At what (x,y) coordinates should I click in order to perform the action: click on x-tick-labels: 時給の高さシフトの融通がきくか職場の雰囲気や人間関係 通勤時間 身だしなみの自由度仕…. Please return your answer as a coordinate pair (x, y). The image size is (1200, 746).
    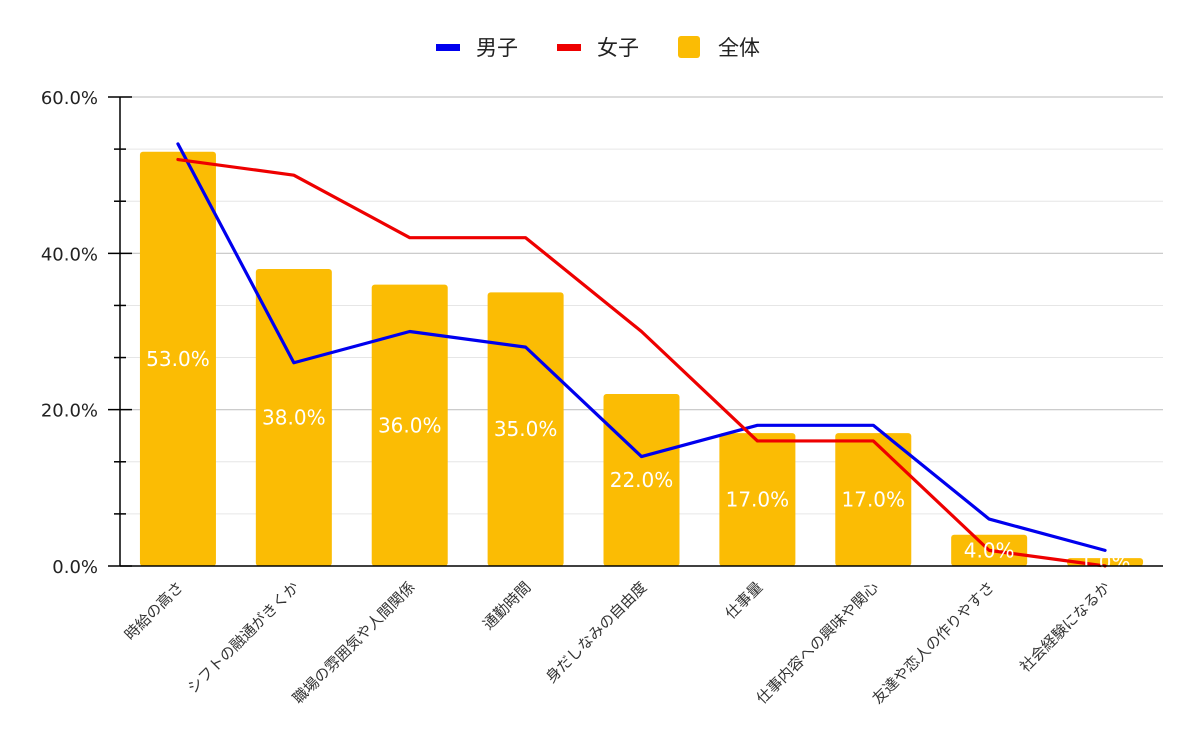
    Looking at the image, I should click on (617, 642).